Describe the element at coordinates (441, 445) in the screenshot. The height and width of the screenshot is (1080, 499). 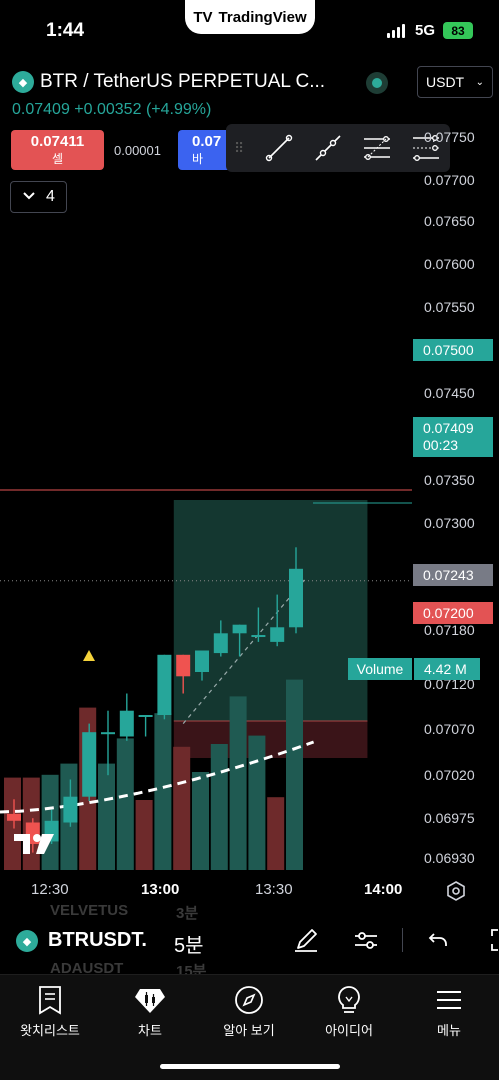
I see `bar-countdown: 00:23` at that location.